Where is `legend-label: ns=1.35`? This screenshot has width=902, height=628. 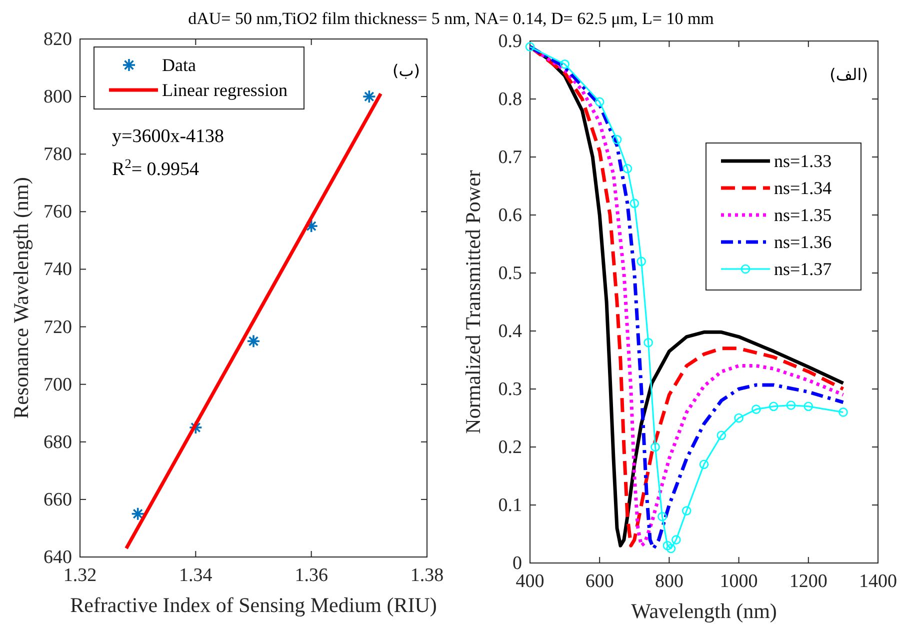 legend-label: ns=1.35 is located at coordinates (803, 215).